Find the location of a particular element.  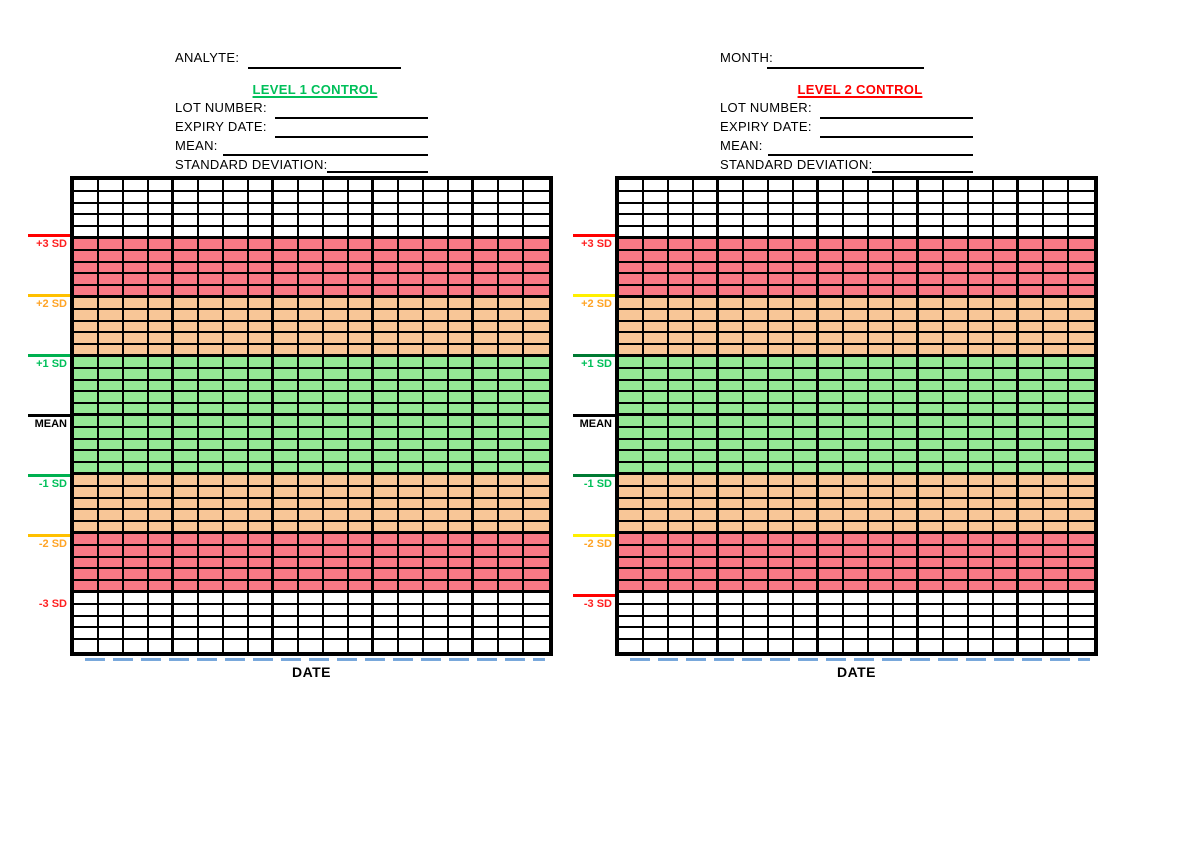

level-1-control-title-text: LEVEL 1 CONTROL is located at coordinates (315, 89).